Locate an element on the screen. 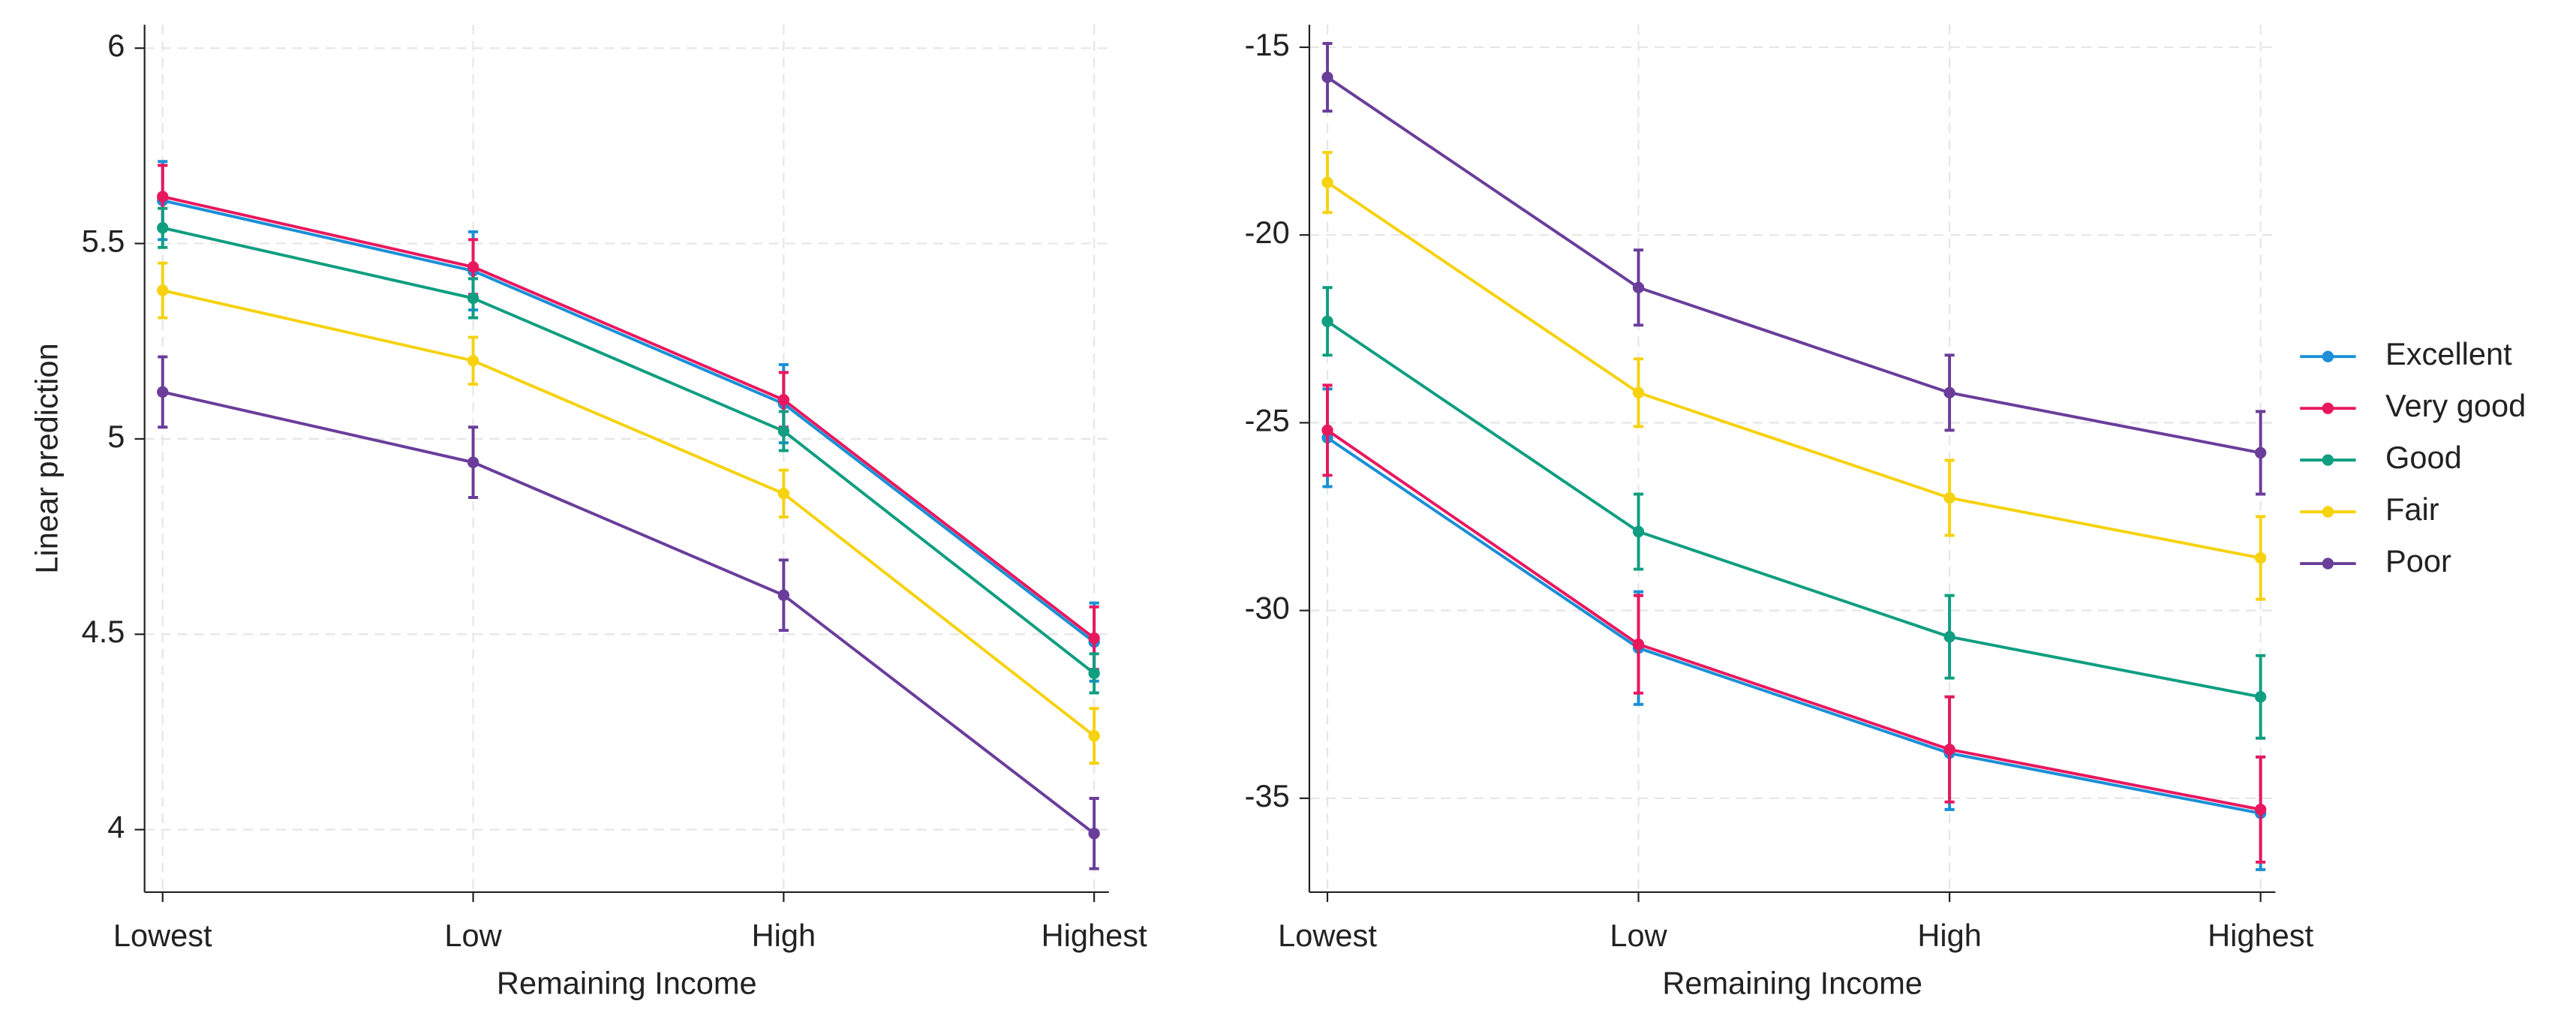 The height and width of the screenshot is (1022, 2576). legend-label: Poor is located at coordinates (2418, 561).